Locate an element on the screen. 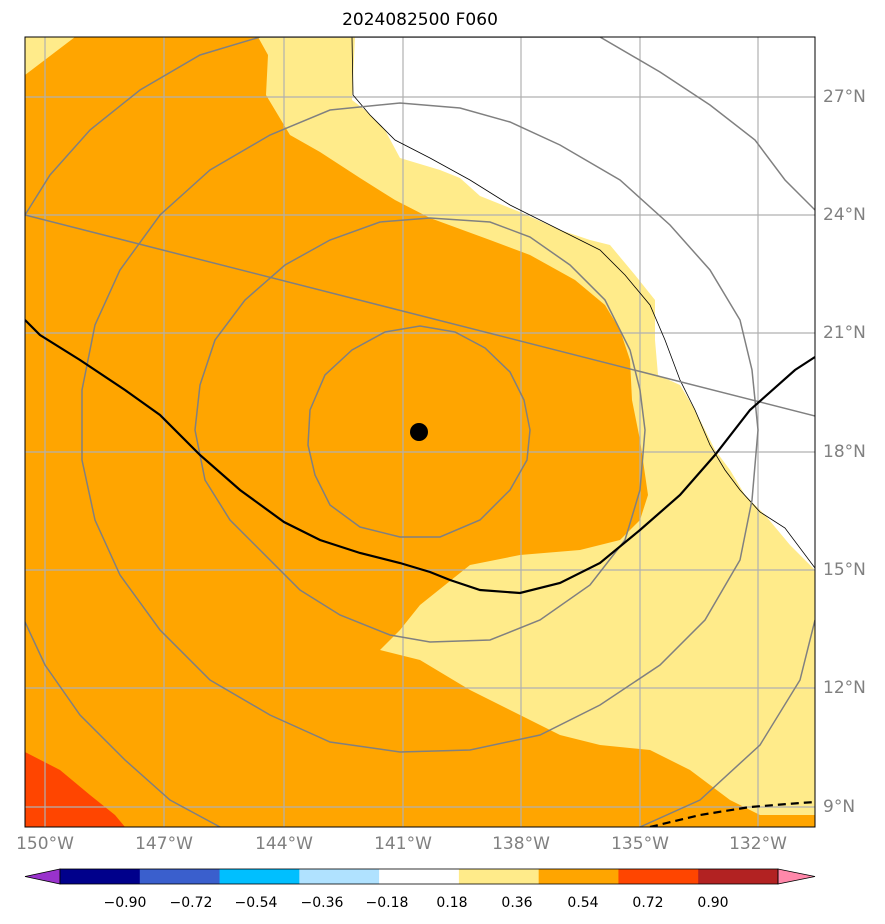  lon-tick-label: 147°W is located at coordinates (164, 844).